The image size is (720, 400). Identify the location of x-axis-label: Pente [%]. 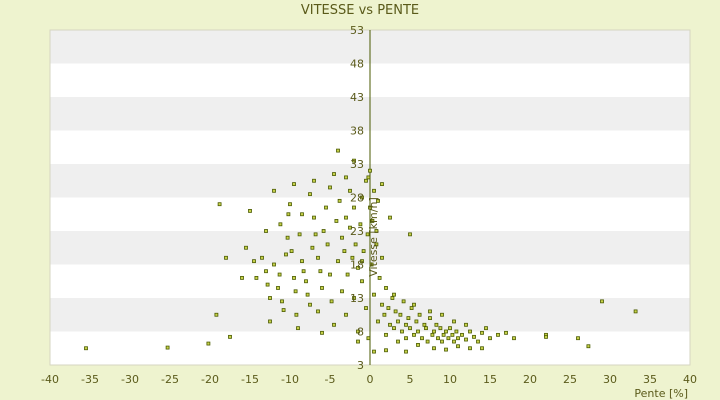
(661, 393).